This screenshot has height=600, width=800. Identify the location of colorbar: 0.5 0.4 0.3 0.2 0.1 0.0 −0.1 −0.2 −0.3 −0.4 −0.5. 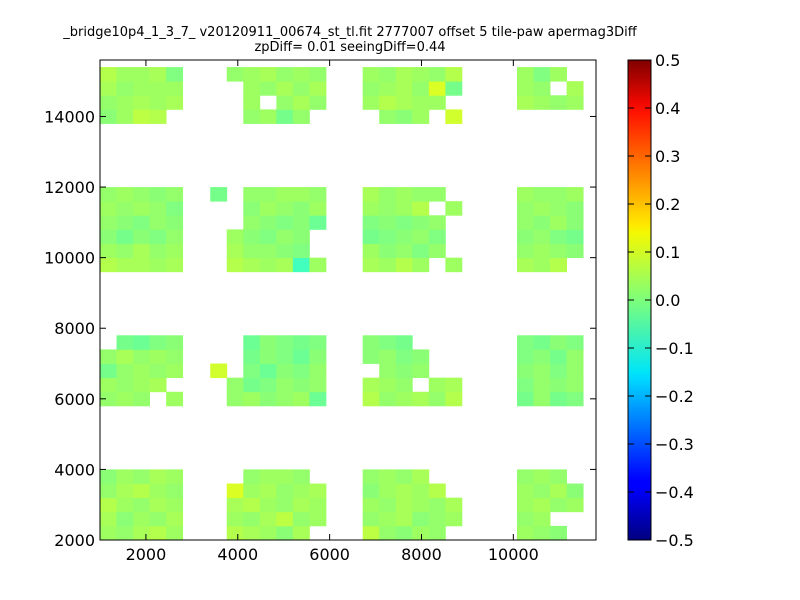
(660, 300).